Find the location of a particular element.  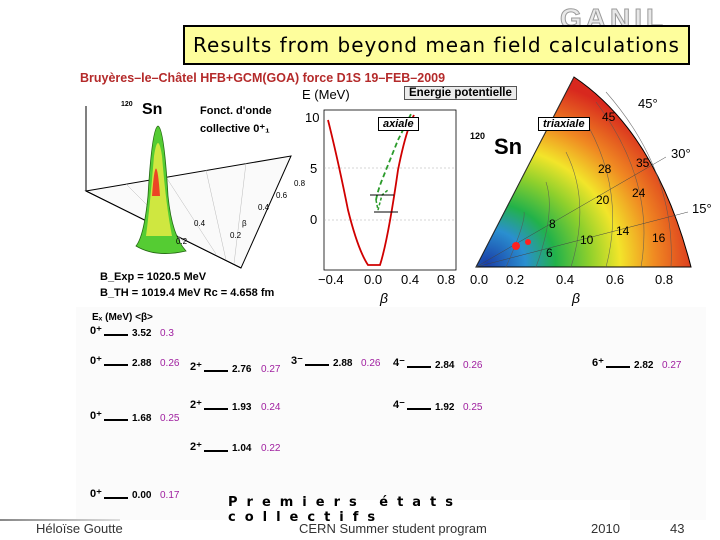

energie-potentielle-label: Energie potentielle is located at coordinates (460, 93).